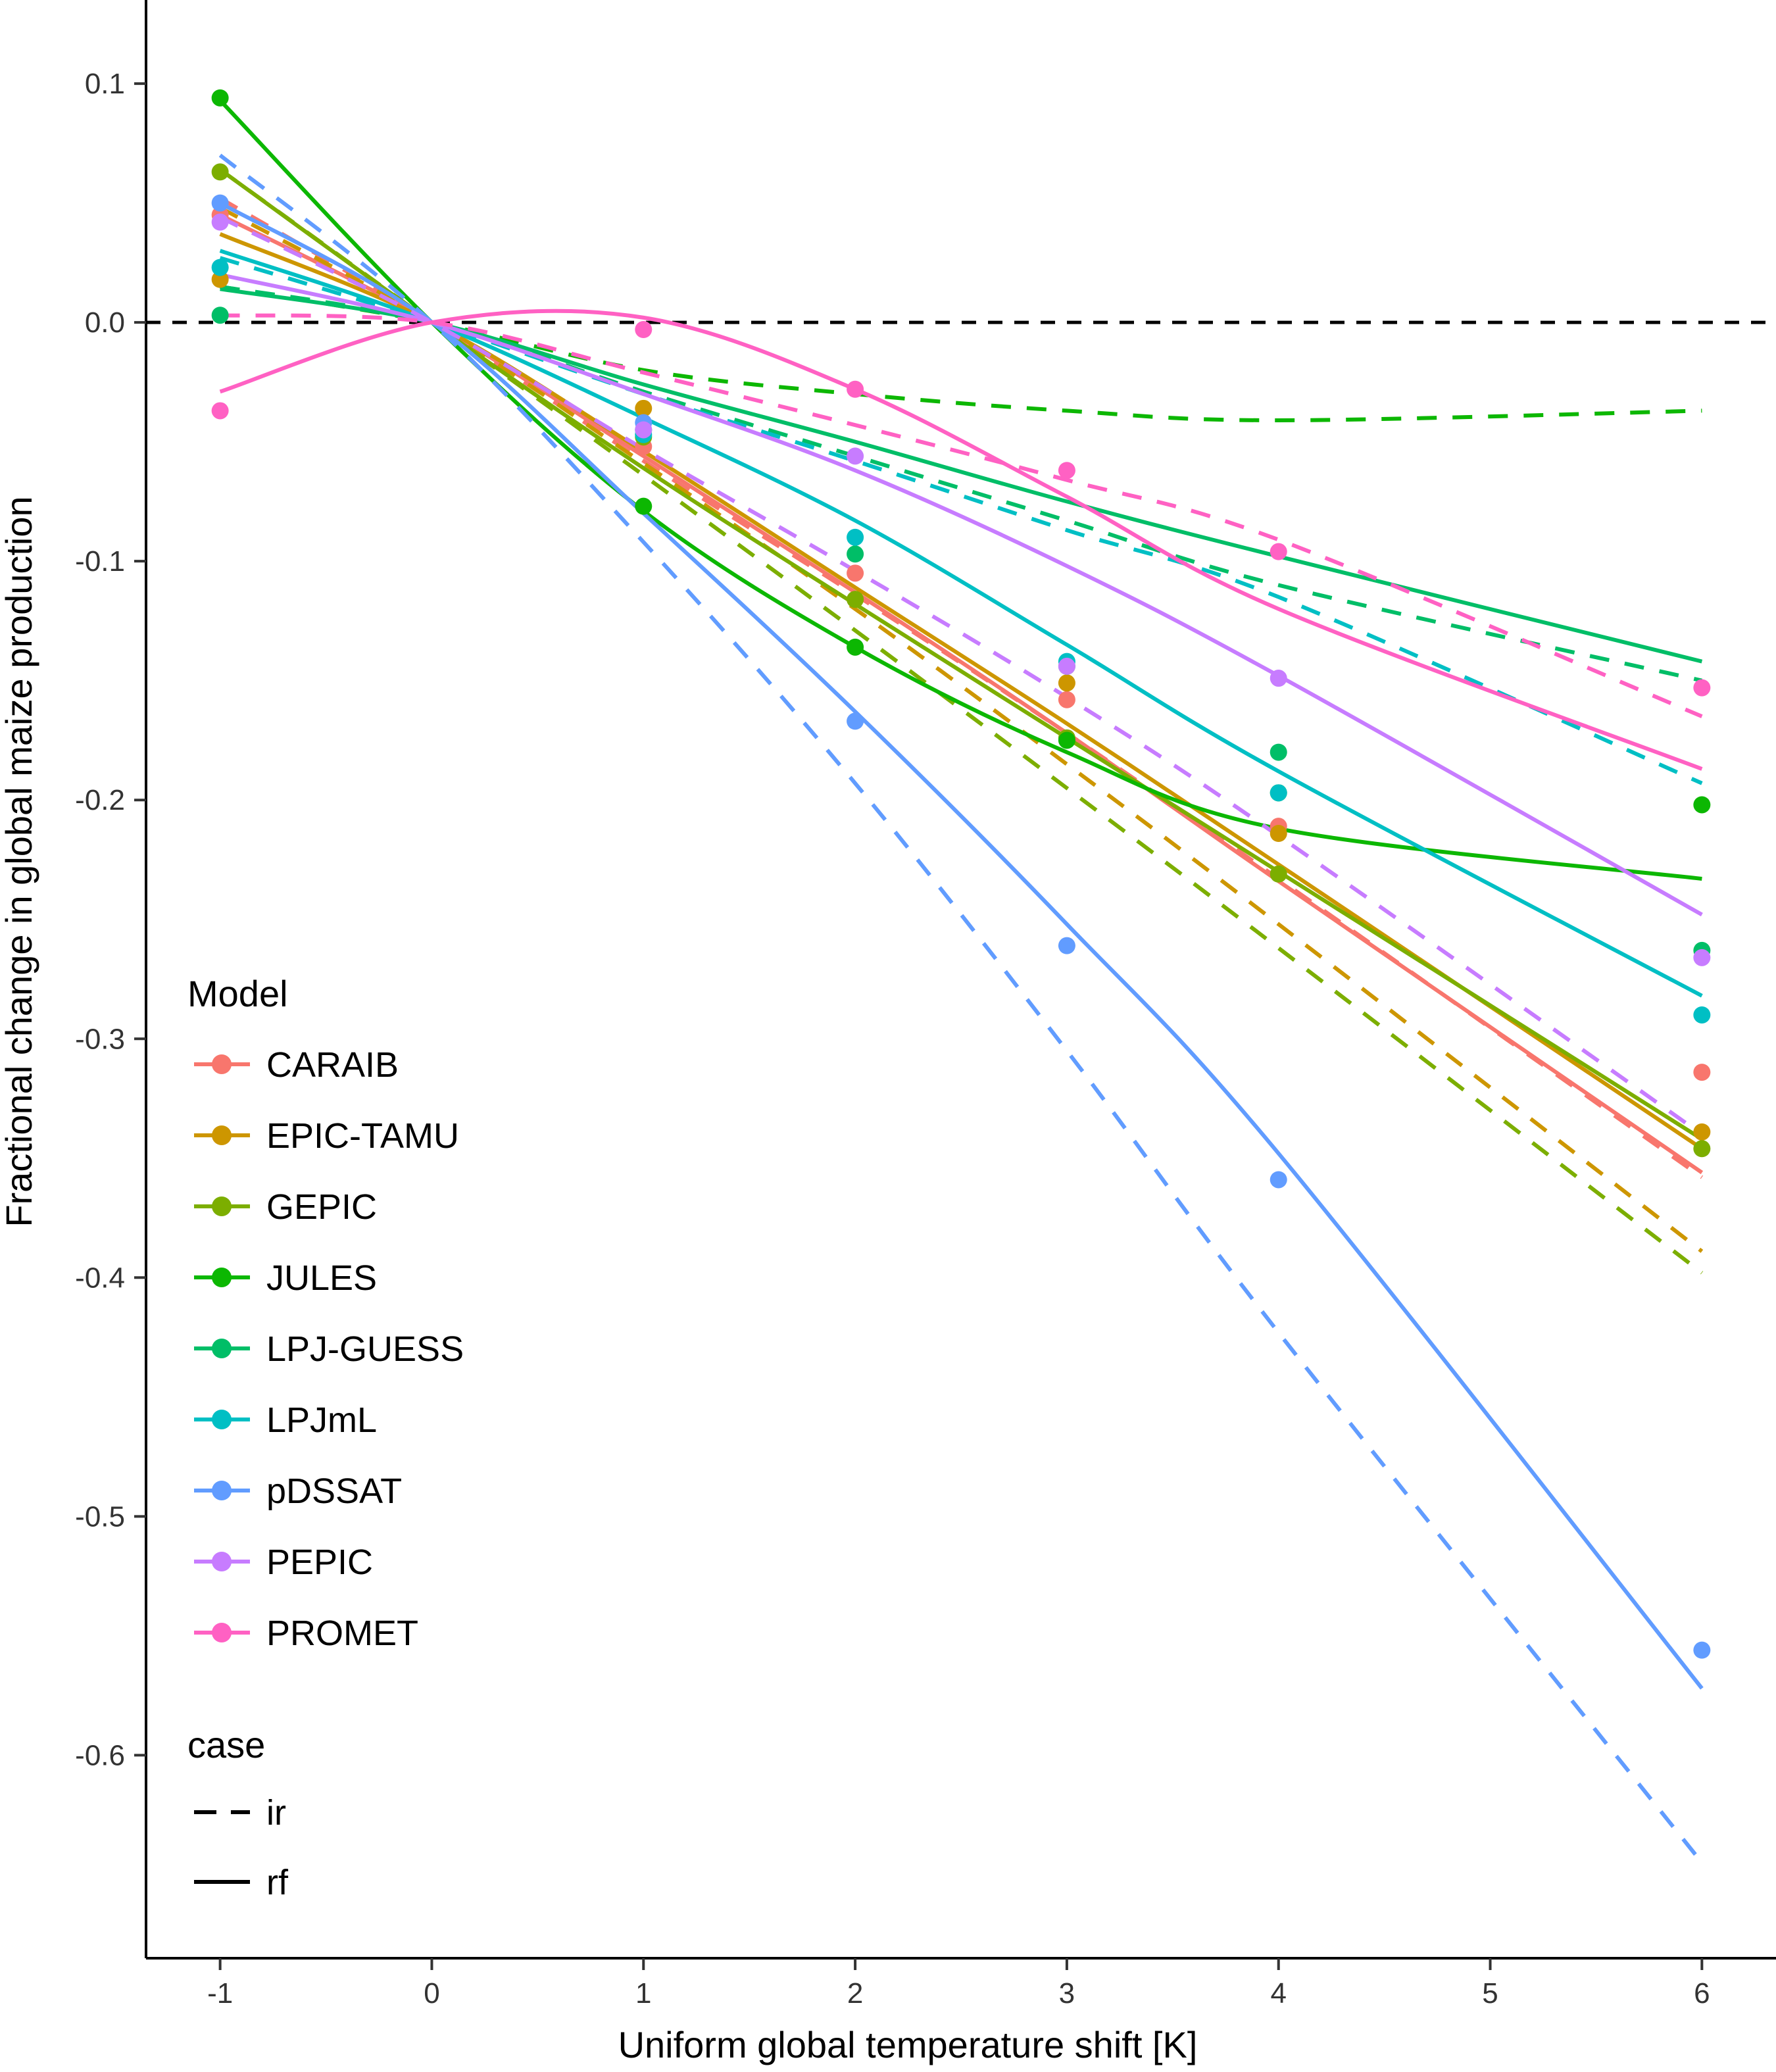  Describe the element at coordinates (1702, 1993) in the screenshot. I see `x-tick-label: 6` at that location.